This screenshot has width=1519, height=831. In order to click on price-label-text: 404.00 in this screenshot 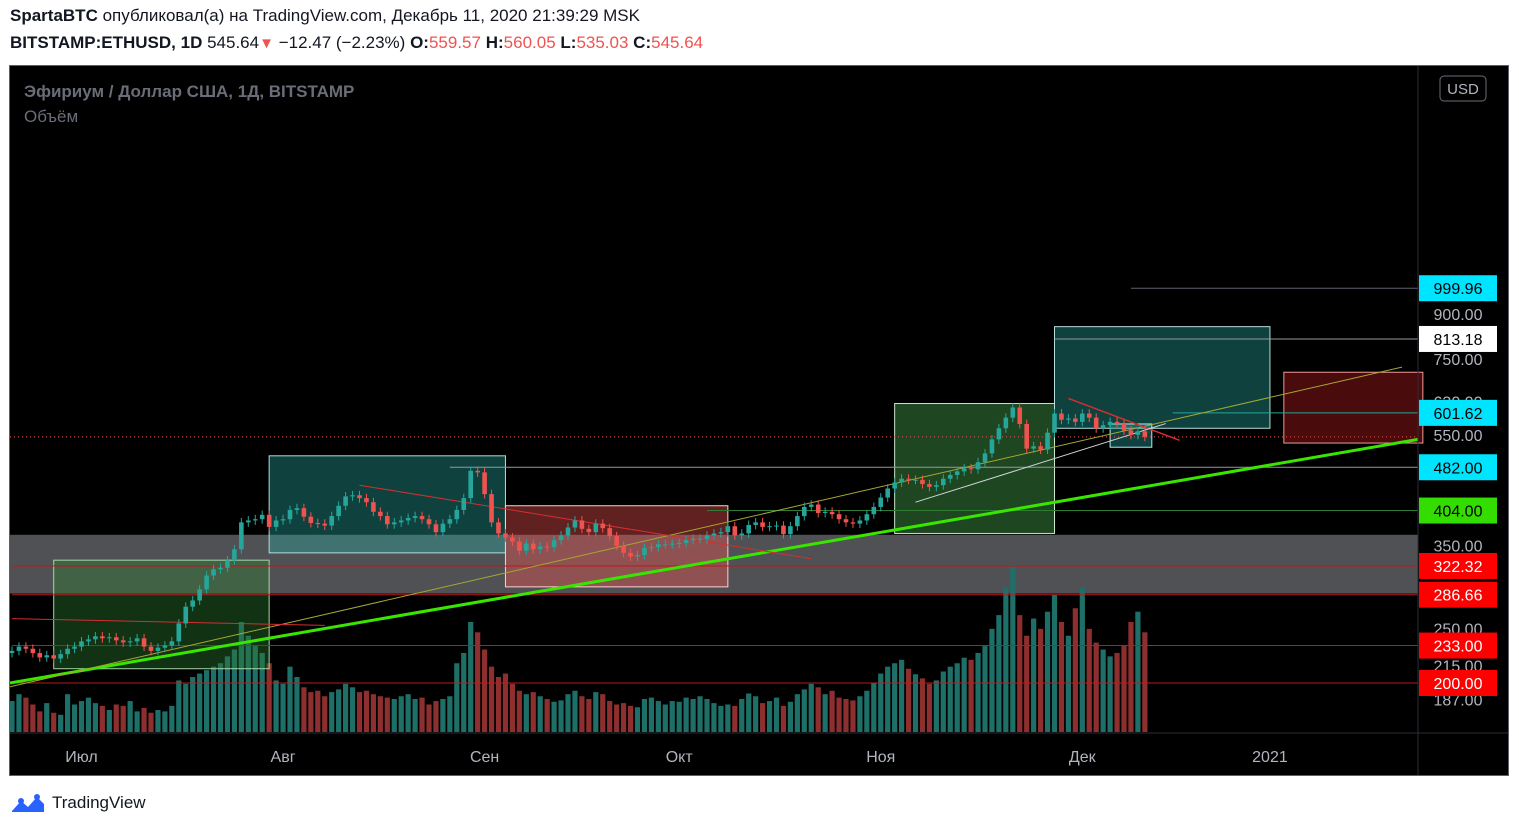, I will do `click(1458, 512)`.